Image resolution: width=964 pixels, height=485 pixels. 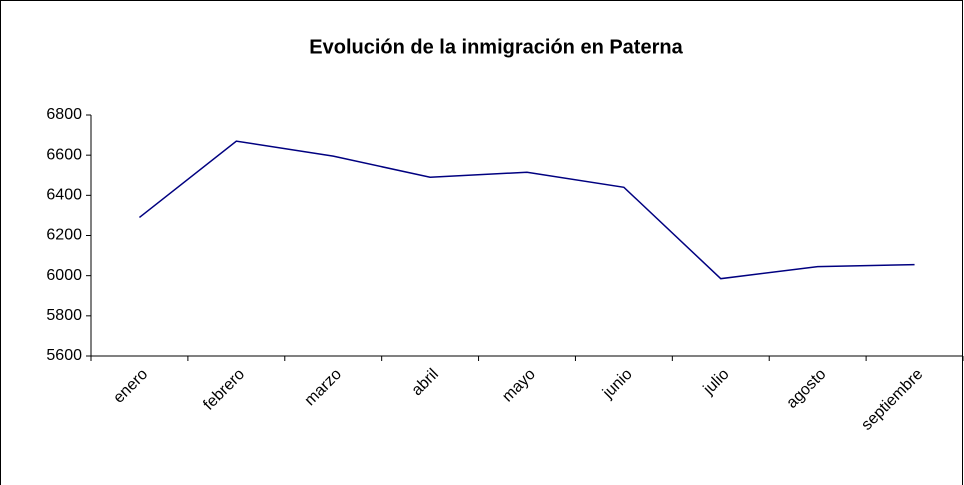 What do you see at coordinates (64, 154) in the screenshot?
I see `y-tick-label: 6600` at bounding box center [64, 154].